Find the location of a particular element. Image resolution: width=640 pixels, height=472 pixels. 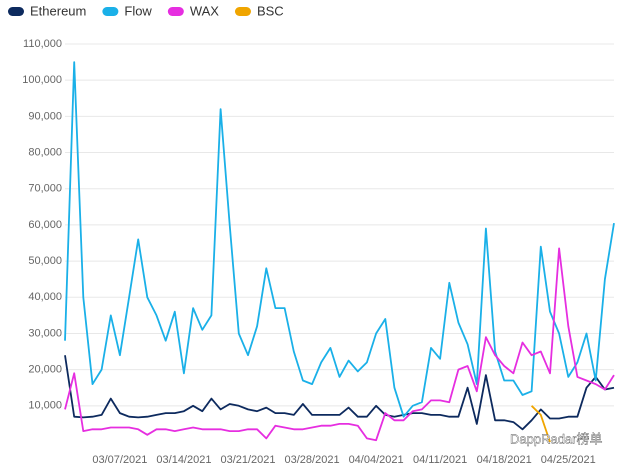

y-tick-label: 100,000 is located at coordinates (42, 80).